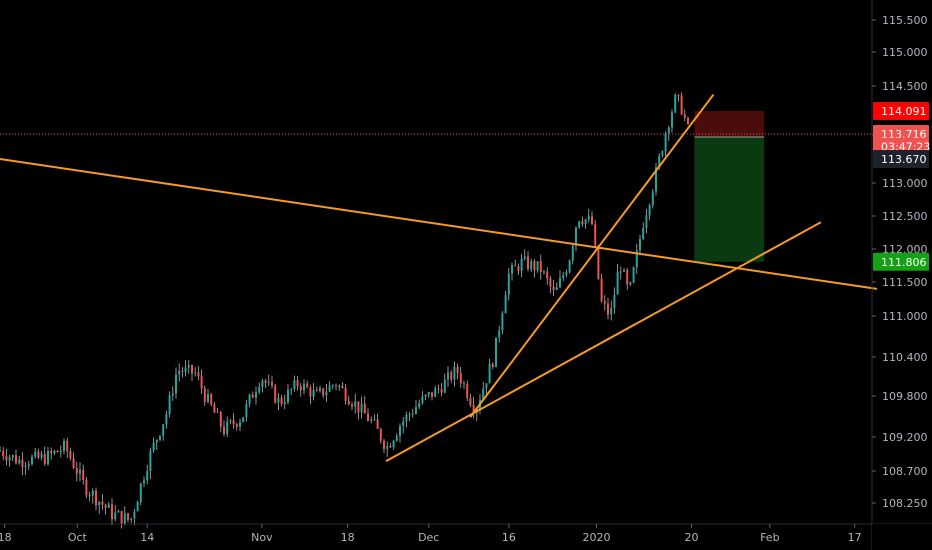  What do you see at coordinates (905, 282) in the screenshot?
I see `y-tick-label: 111.500` at bounding box center [905, 282].